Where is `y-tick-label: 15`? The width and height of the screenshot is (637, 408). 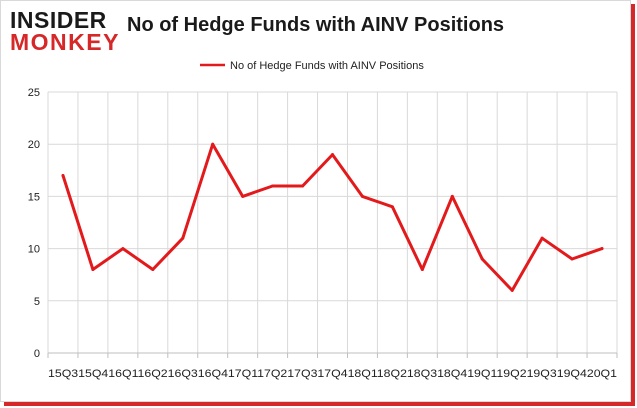 y-tick-label: 15 is located at coordinates (34, 197).